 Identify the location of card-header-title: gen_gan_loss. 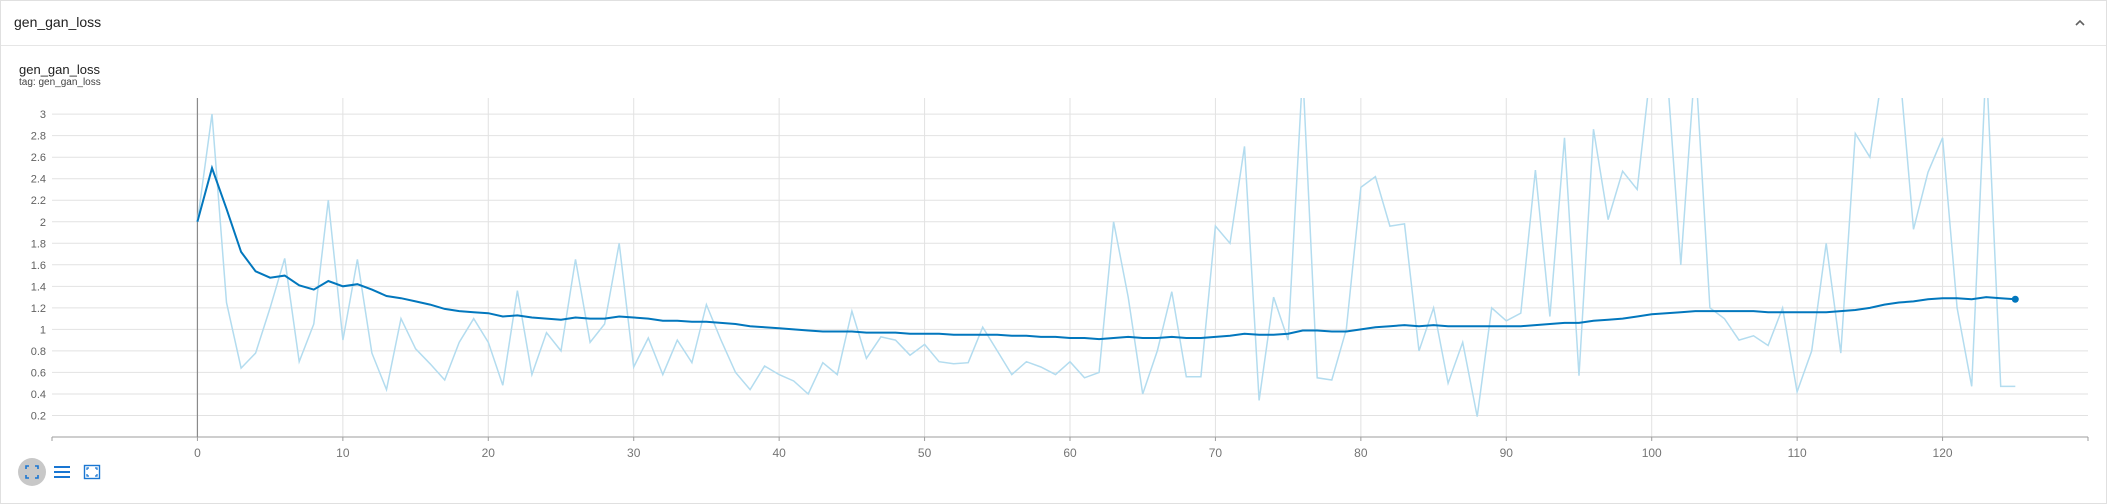
(58, 22).